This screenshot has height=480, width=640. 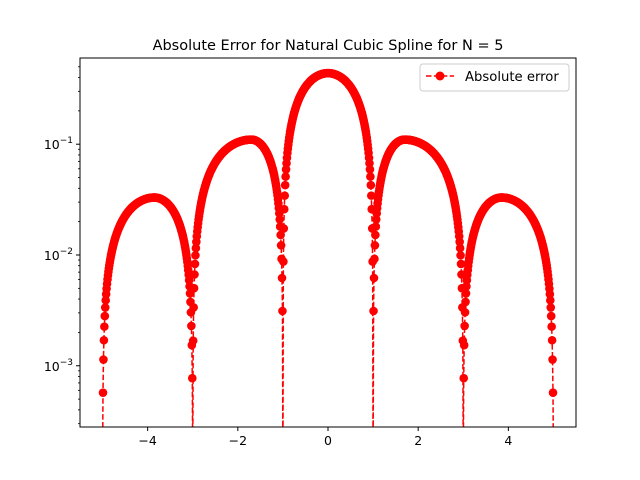 I want to click on legend: Absolute error, so click(x=494, y=77).